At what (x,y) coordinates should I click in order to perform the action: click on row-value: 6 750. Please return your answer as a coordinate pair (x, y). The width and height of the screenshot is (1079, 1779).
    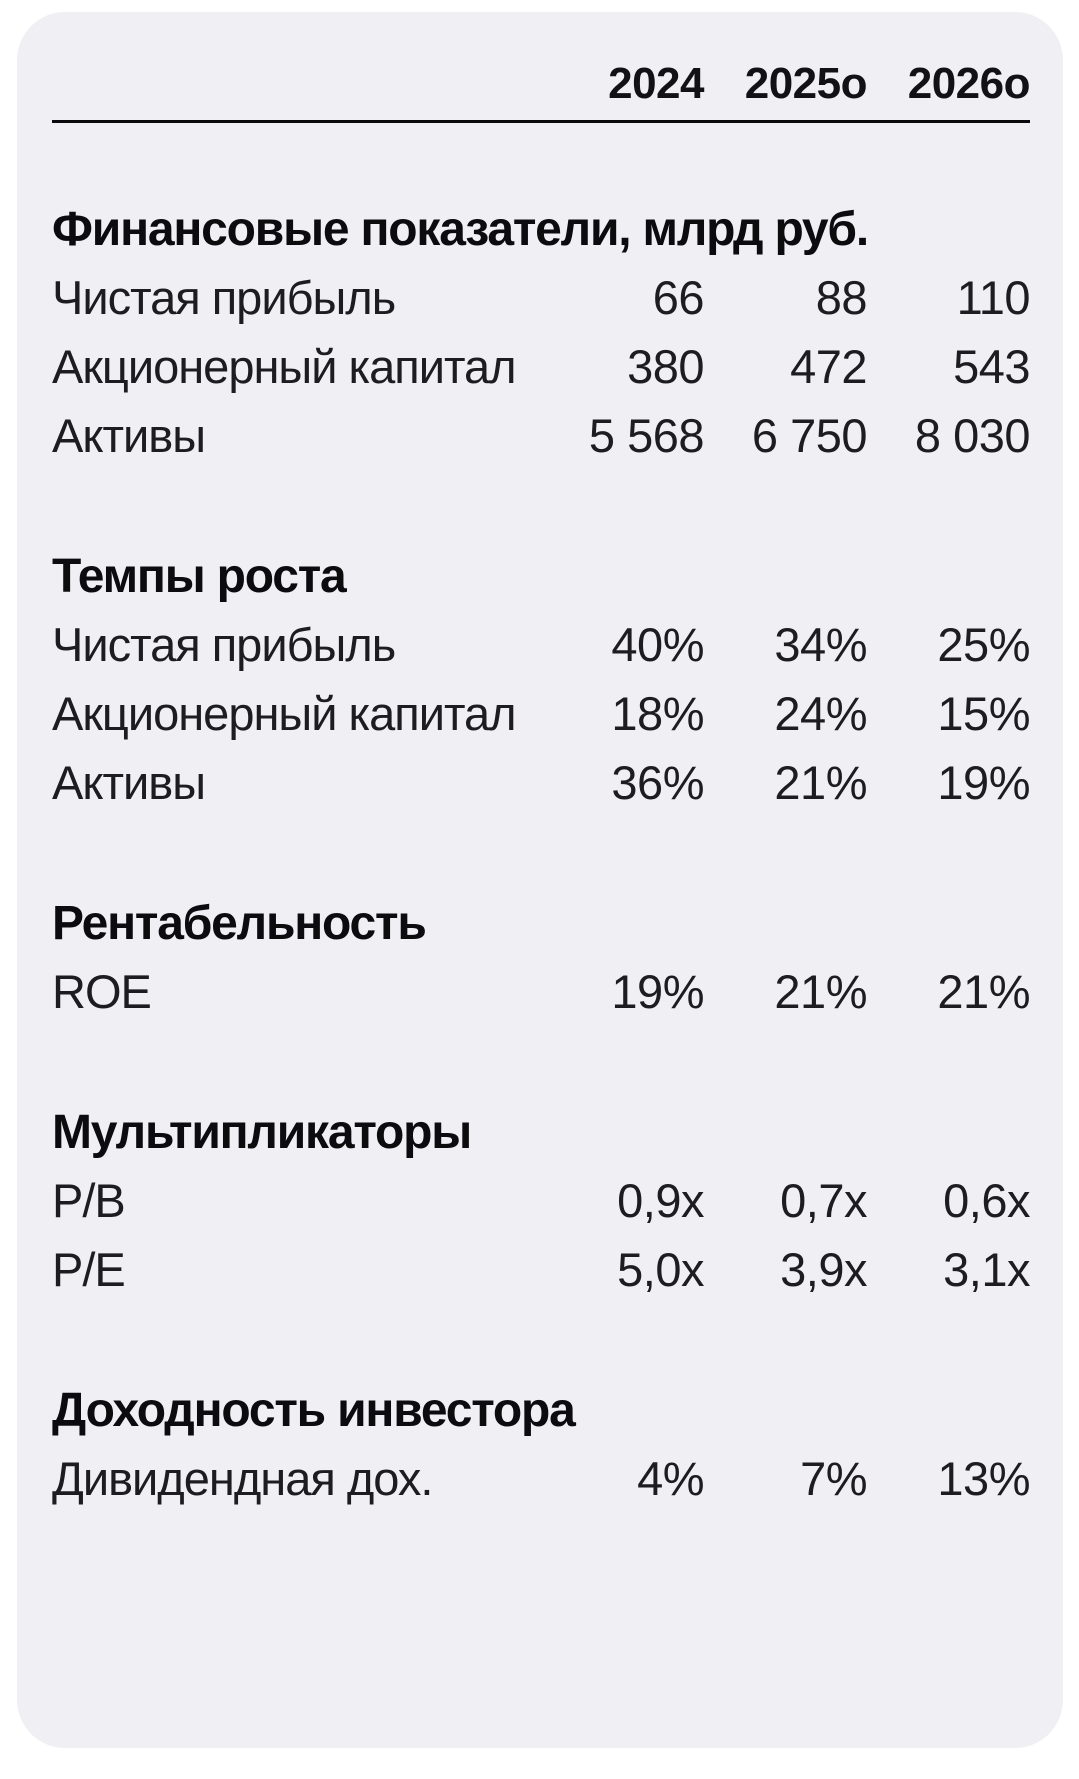
    Looking at the image, I should click on (809, 435).